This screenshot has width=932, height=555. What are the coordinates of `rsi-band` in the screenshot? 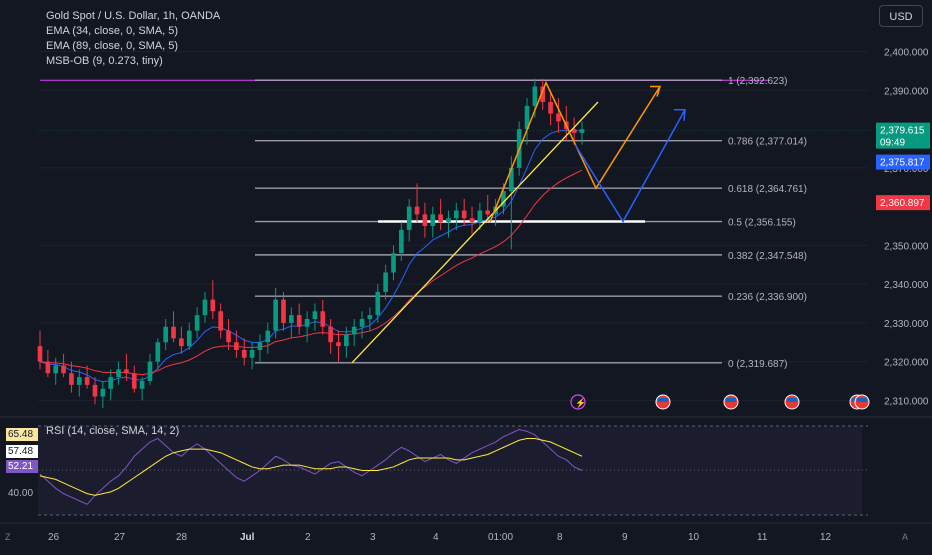 It's located at (450, 470).